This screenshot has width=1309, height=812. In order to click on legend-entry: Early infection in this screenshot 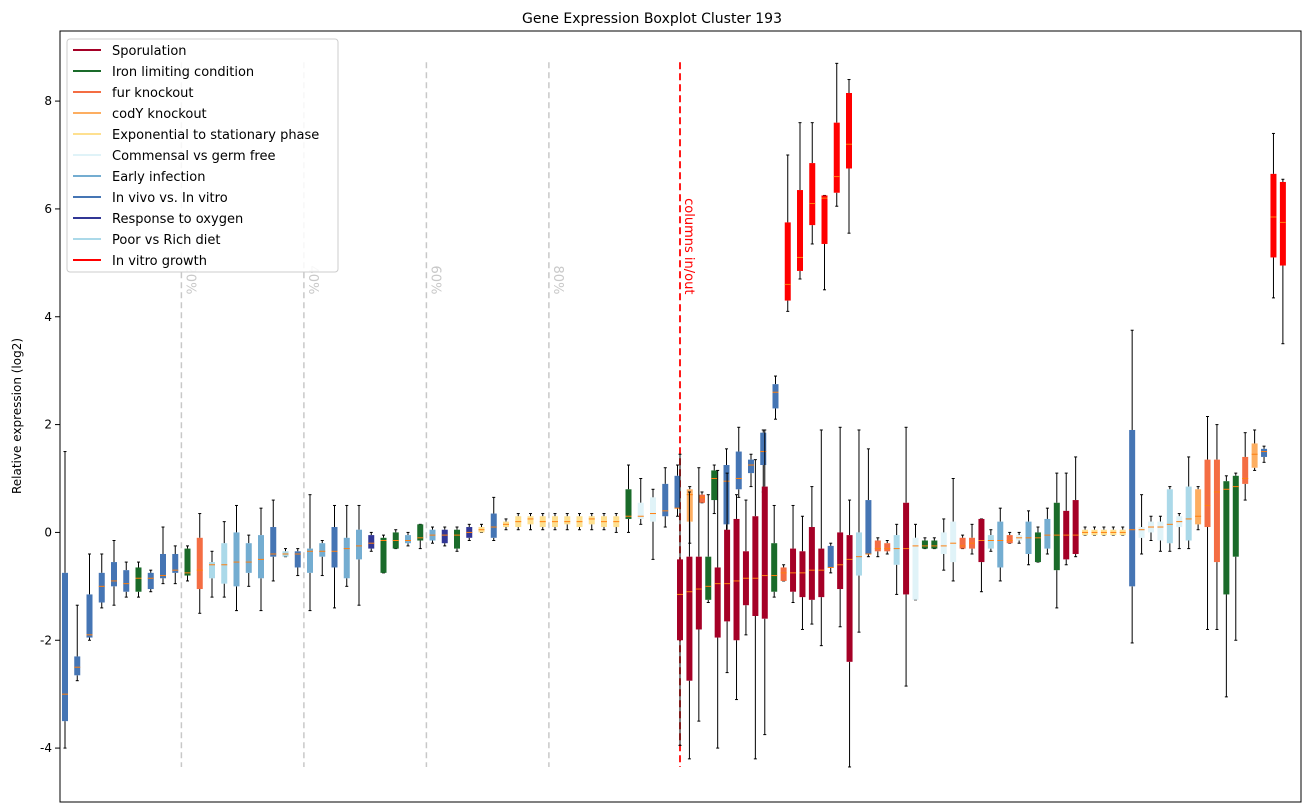, I will do `click(139, 177)`.